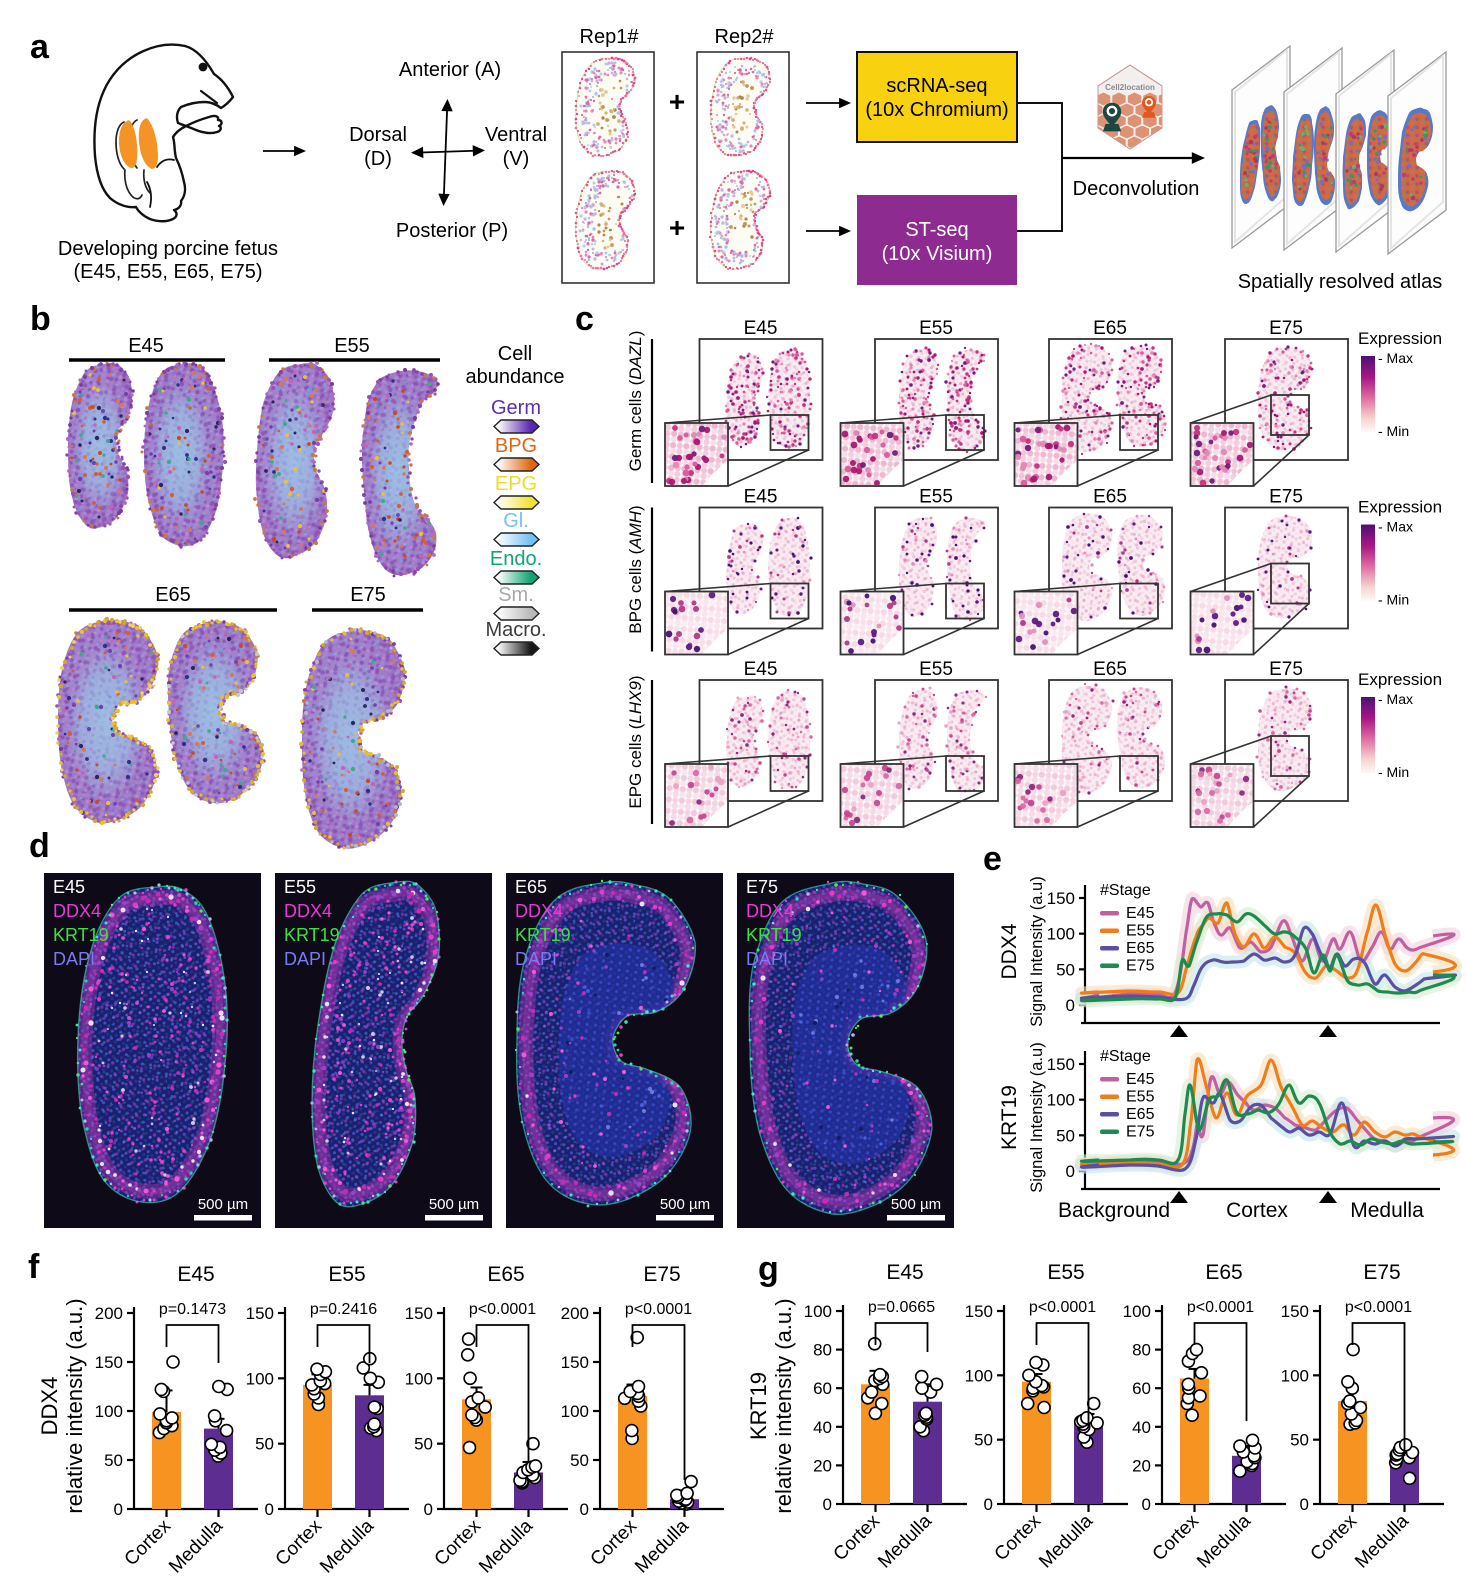 The image size is (1467, 1594). What do you see at coordinates (516, 135) in the screenshot?
I see `svg-text: Ventral` at bounding box center [516, 135].